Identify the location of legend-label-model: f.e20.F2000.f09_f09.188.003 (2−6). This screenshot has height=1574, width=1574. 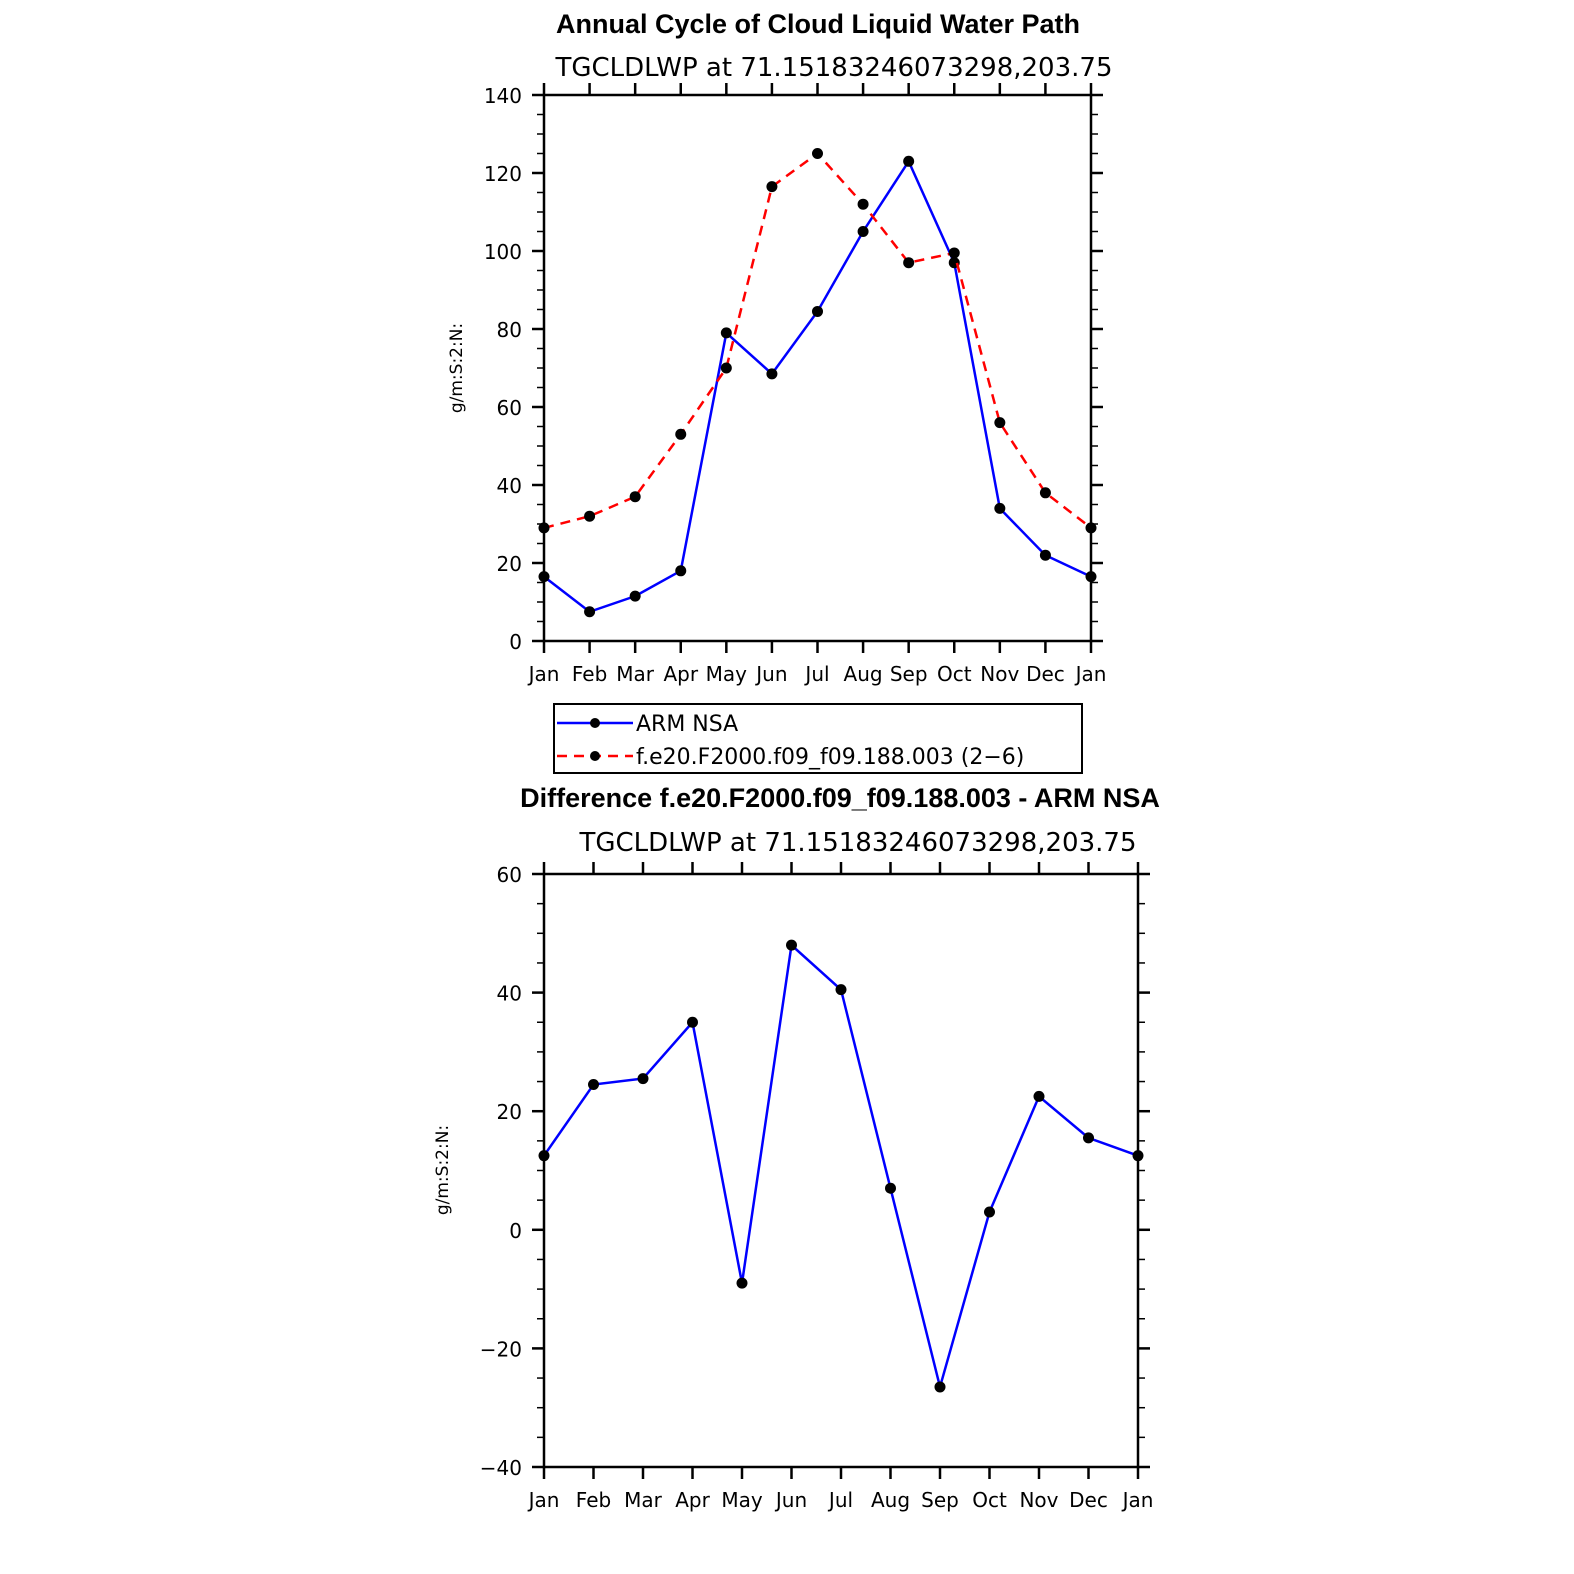
(830, 757).